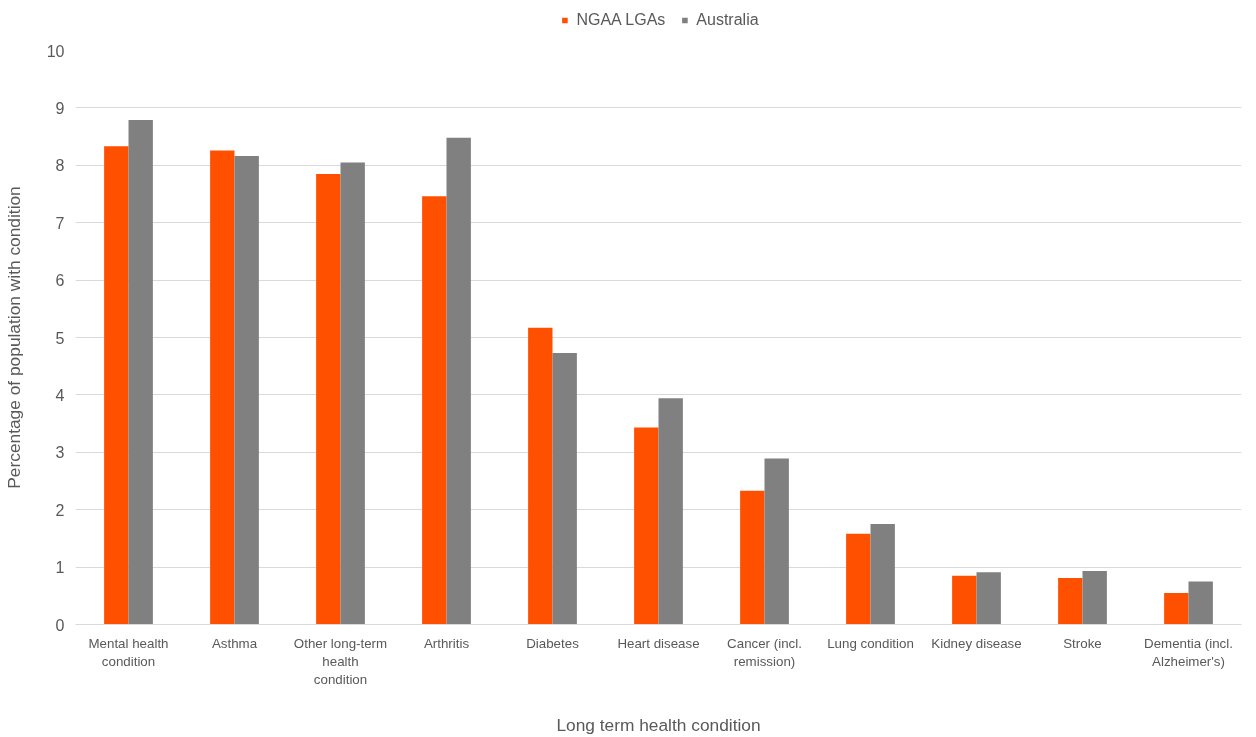 This screenshot has height=737, width=1256. I want to click on y-tick-label: 1, so click(60, 568).